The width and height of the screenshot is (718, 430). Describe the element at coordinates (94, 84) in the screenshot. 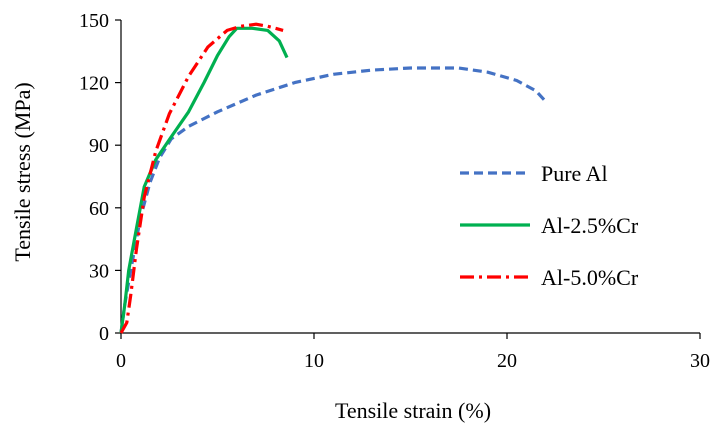

I see `y-tick-label: 120` at that location.